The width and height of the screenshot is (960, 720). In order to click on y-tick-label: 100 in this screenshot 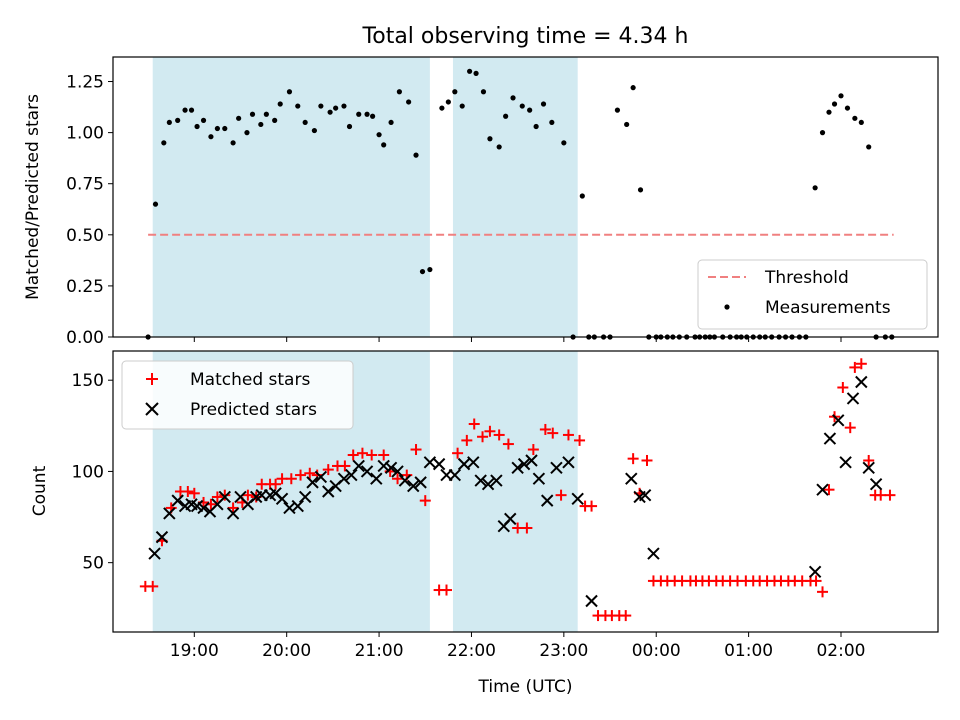, I will do `click(88, 472)`.